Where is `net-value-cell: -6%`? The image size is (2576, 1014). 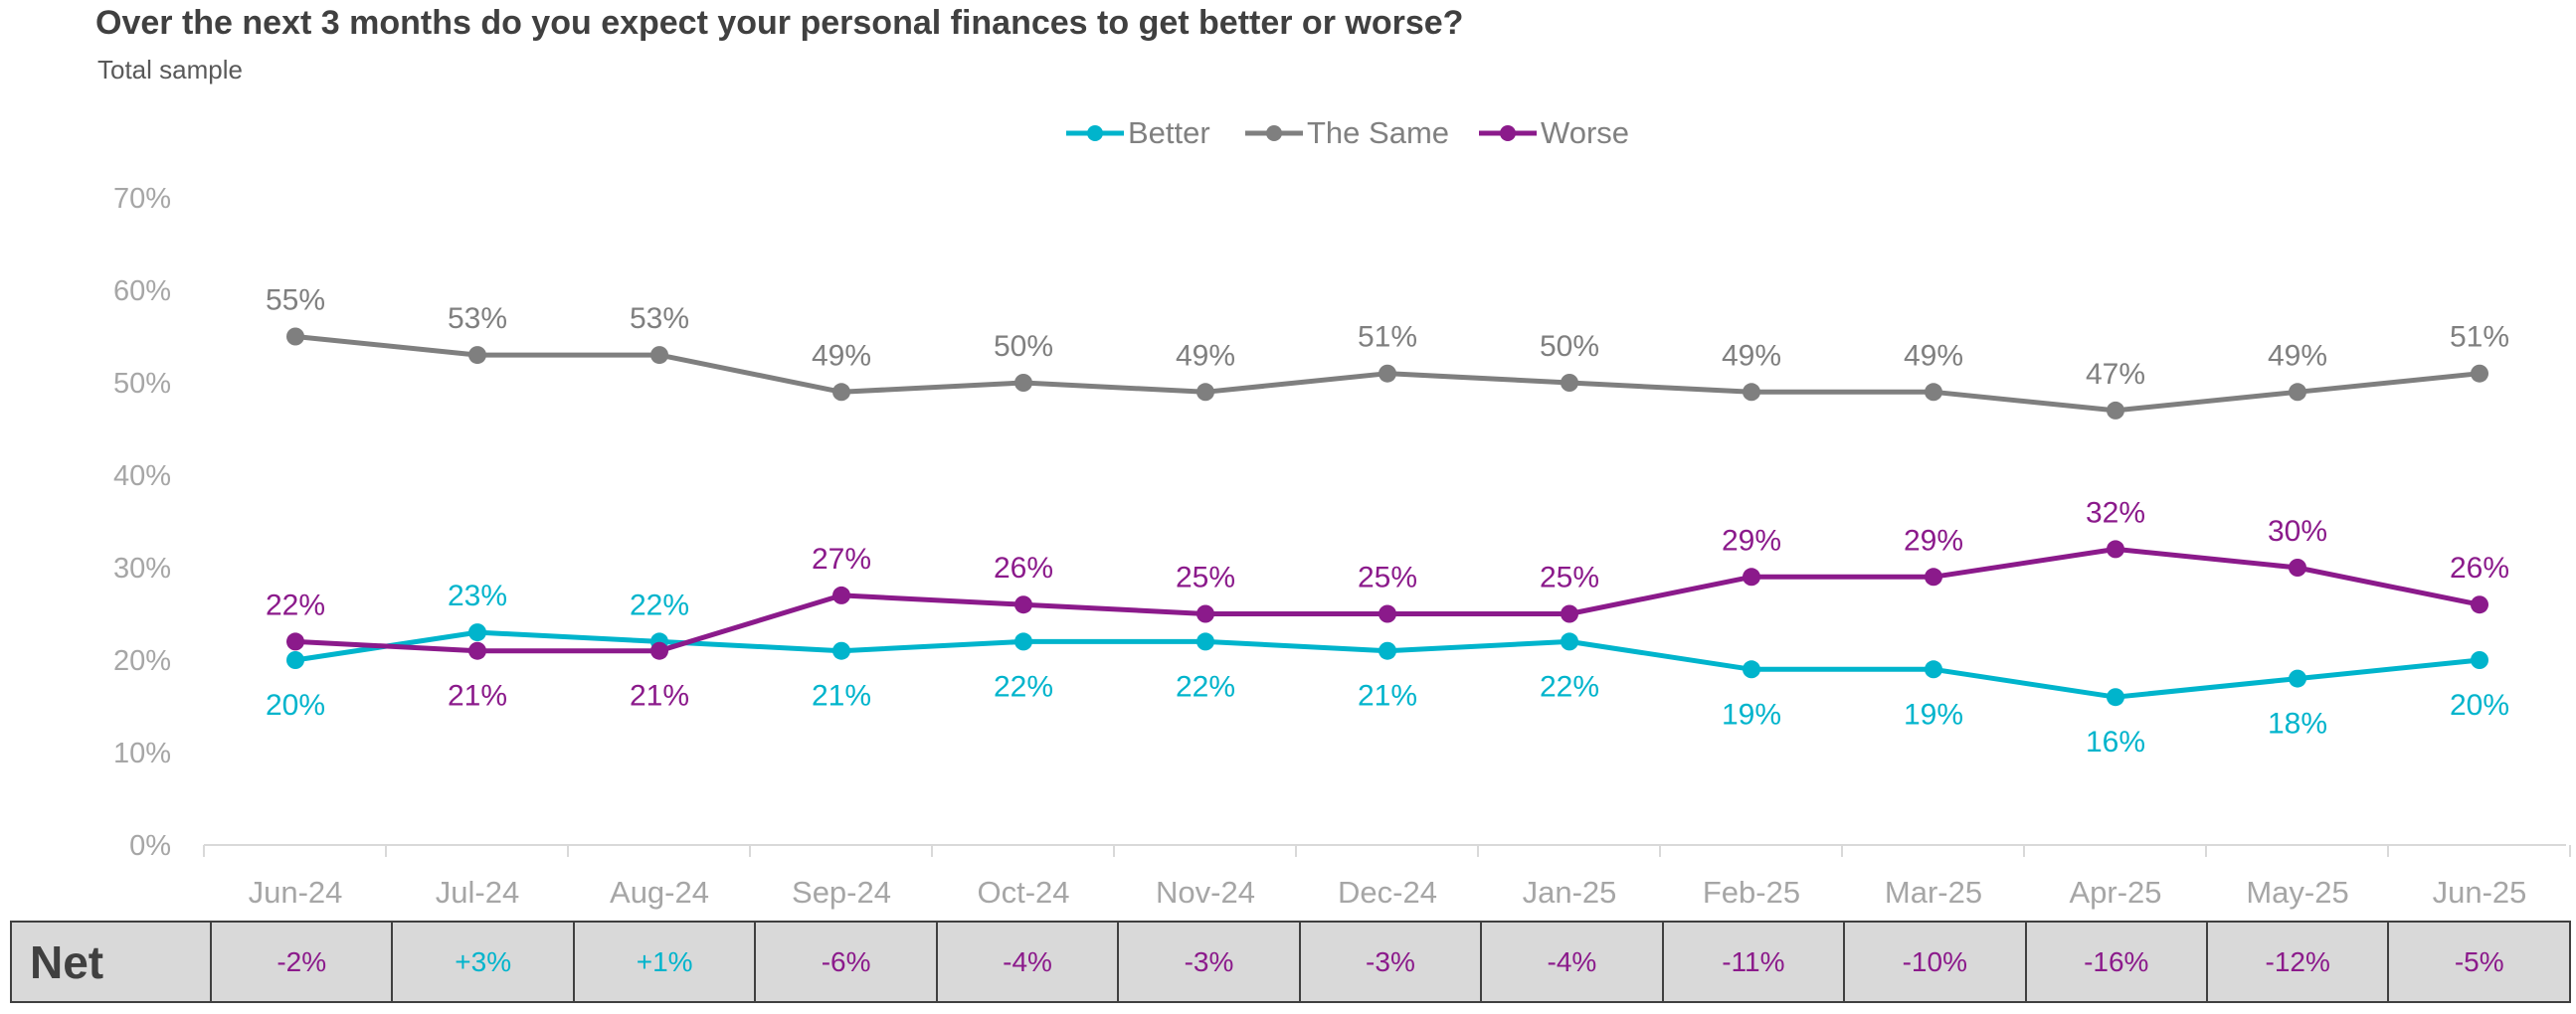
net-value-cell: -6% is located at coordinates (846, 962).